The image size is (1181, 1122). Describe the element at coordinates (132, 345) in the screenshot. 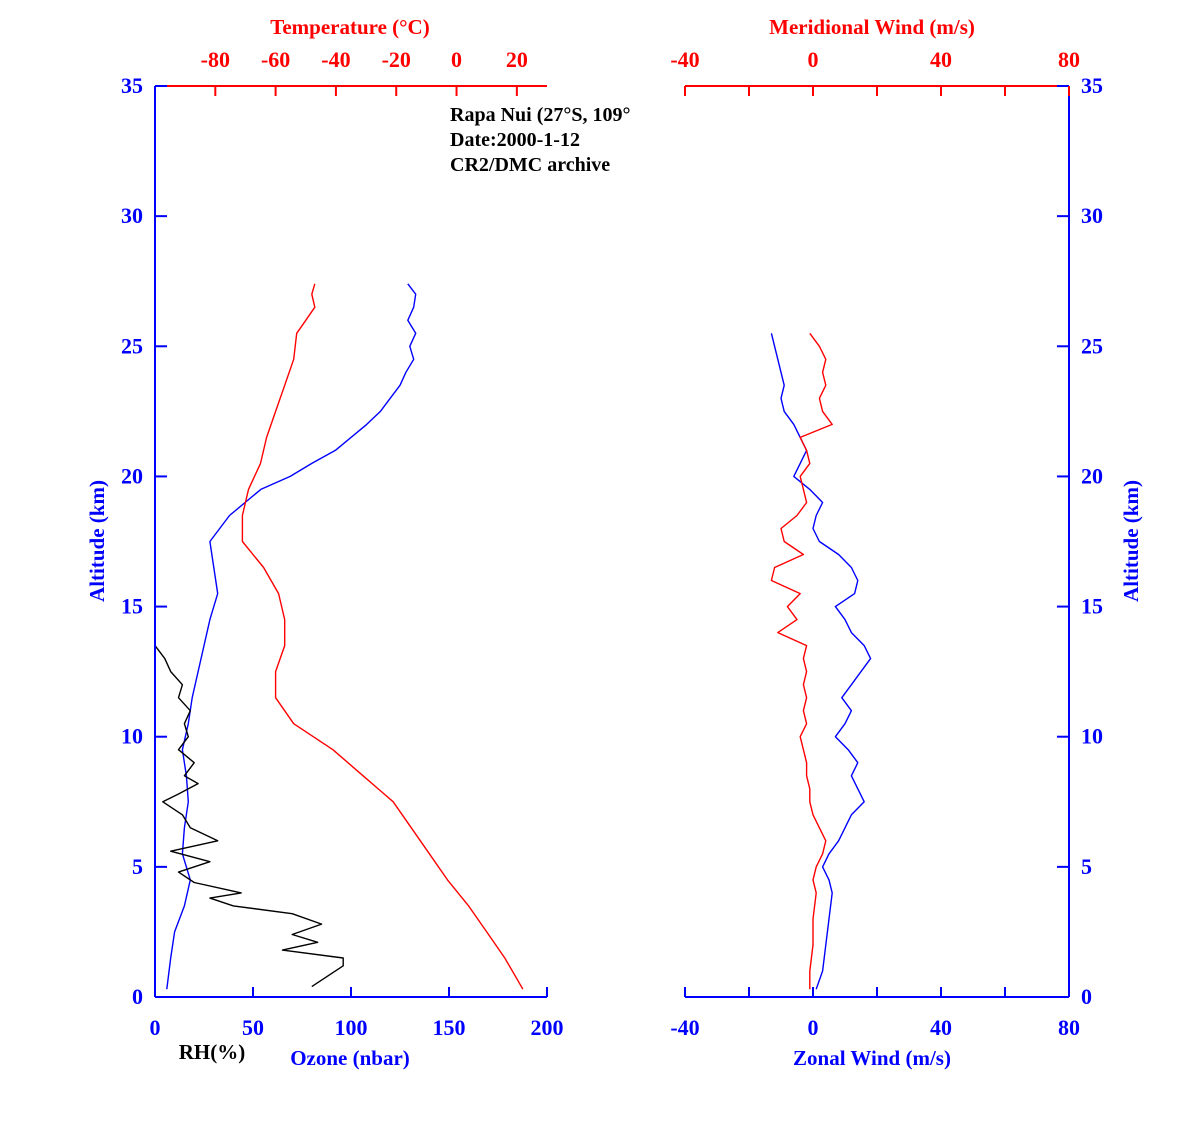

I see `left-ytick-label: 25` at that location.